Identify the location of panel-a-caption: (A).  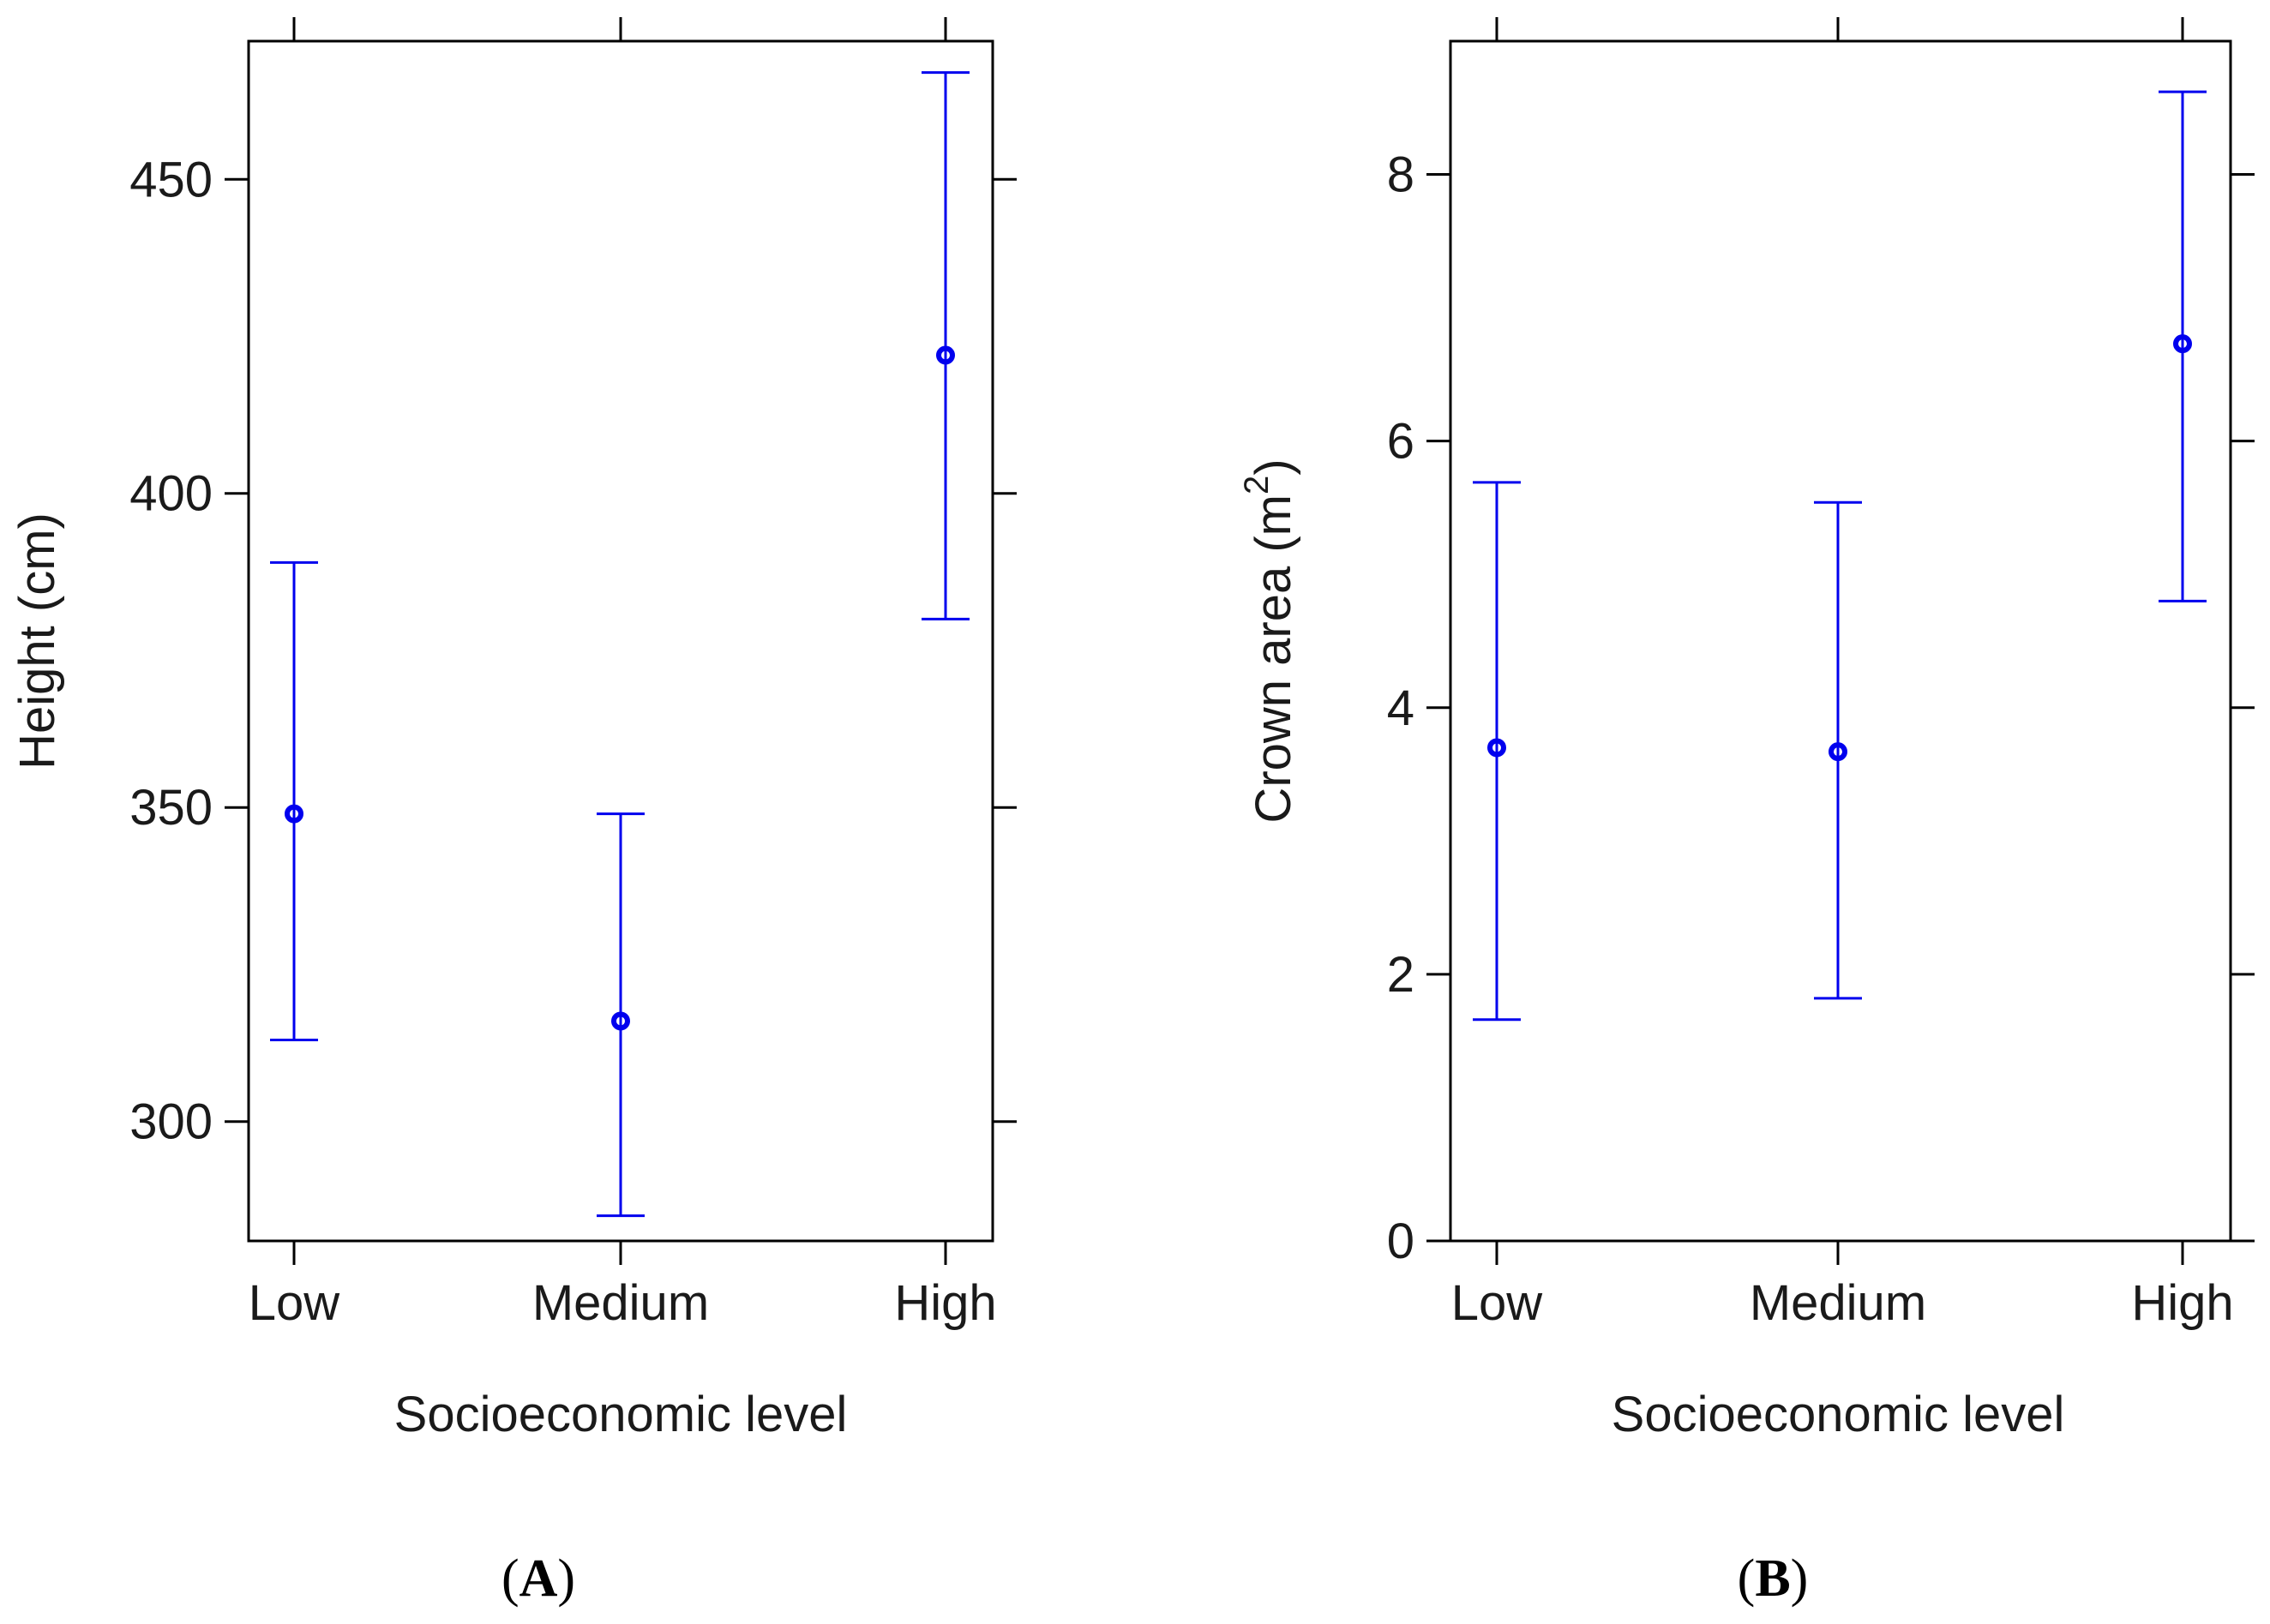
(538, 1578).